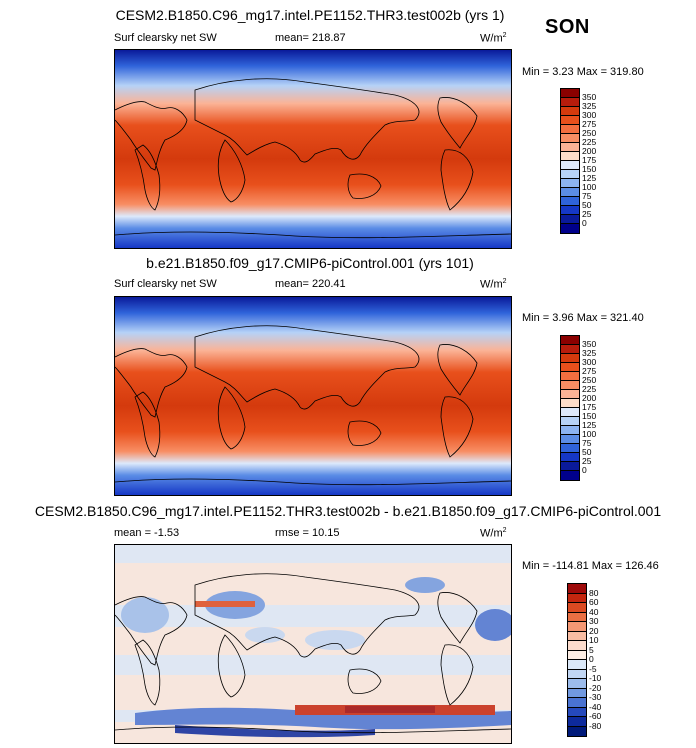 The height and width of the screenshot is (748, 696). I want to click on season-label: SON, so click(567, 27).